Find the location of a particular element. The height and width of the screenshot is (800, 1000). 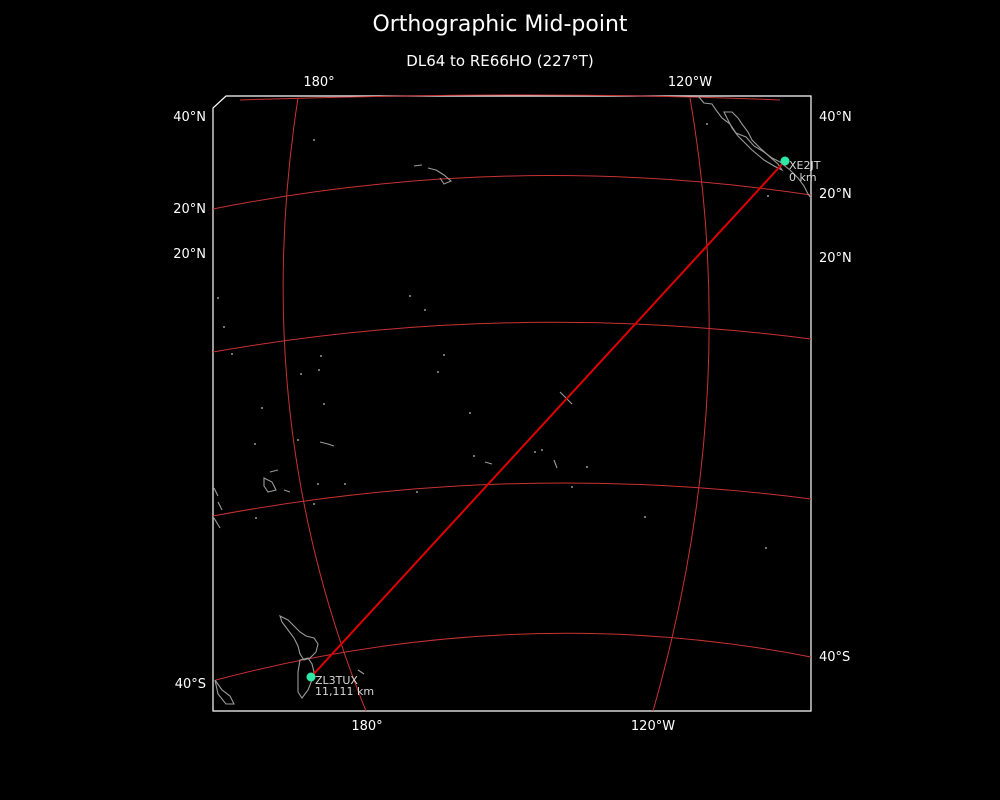

end-station-marker is located at coordinates (311, 677).